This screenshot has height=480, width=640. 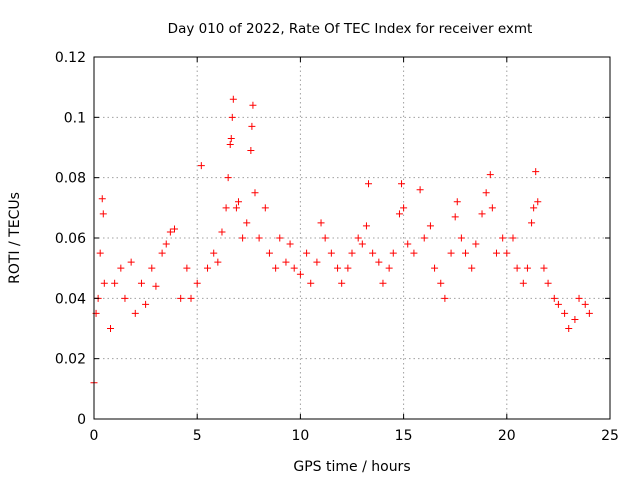 What do you see at coordinates (197, 436) in the screenshot?
I see `x-tick-label: 5` at bounding box center [197, 436].